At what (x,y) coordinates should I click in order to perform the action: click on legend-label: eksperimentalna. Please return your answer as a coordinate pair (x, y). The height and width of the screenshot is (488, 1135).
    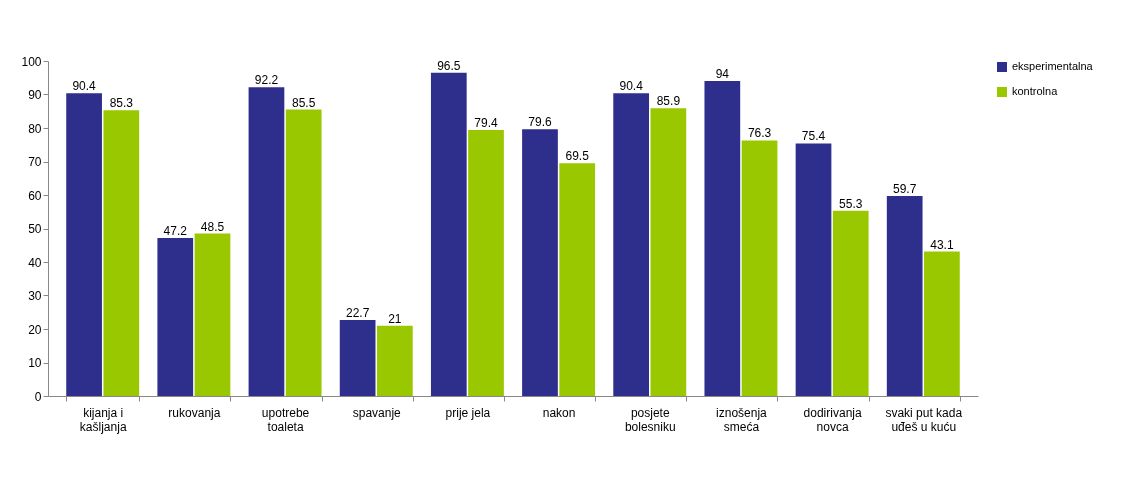
    Looking at the image, I should click on (1053, 66).